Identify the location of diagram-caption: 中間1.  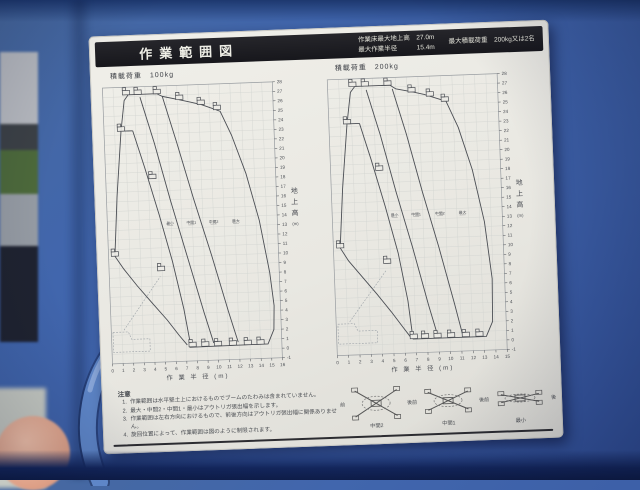
(449, 422).